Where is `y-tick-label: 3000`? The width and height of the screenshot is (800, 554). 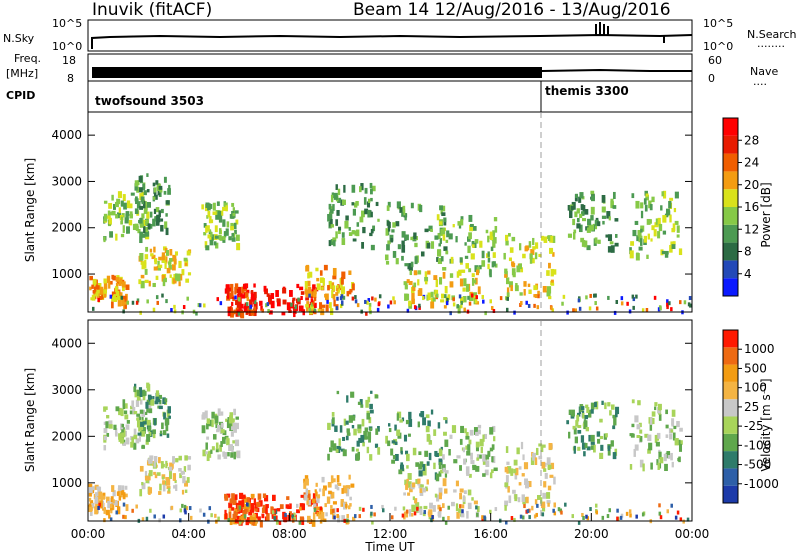 y-tick-label: 3000 is located at coordinates (66, 390).